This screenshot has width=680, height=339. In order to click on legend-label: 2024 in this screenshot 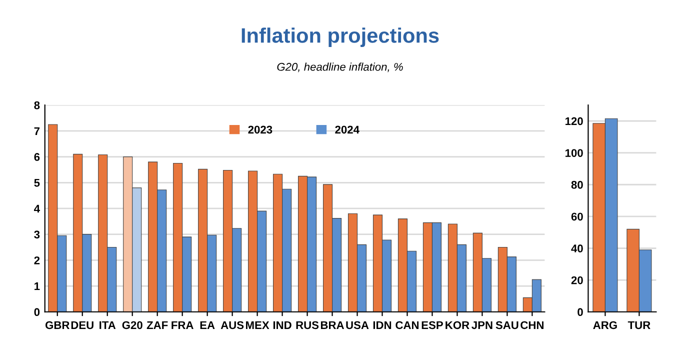, I will do `click(347, 130)`.